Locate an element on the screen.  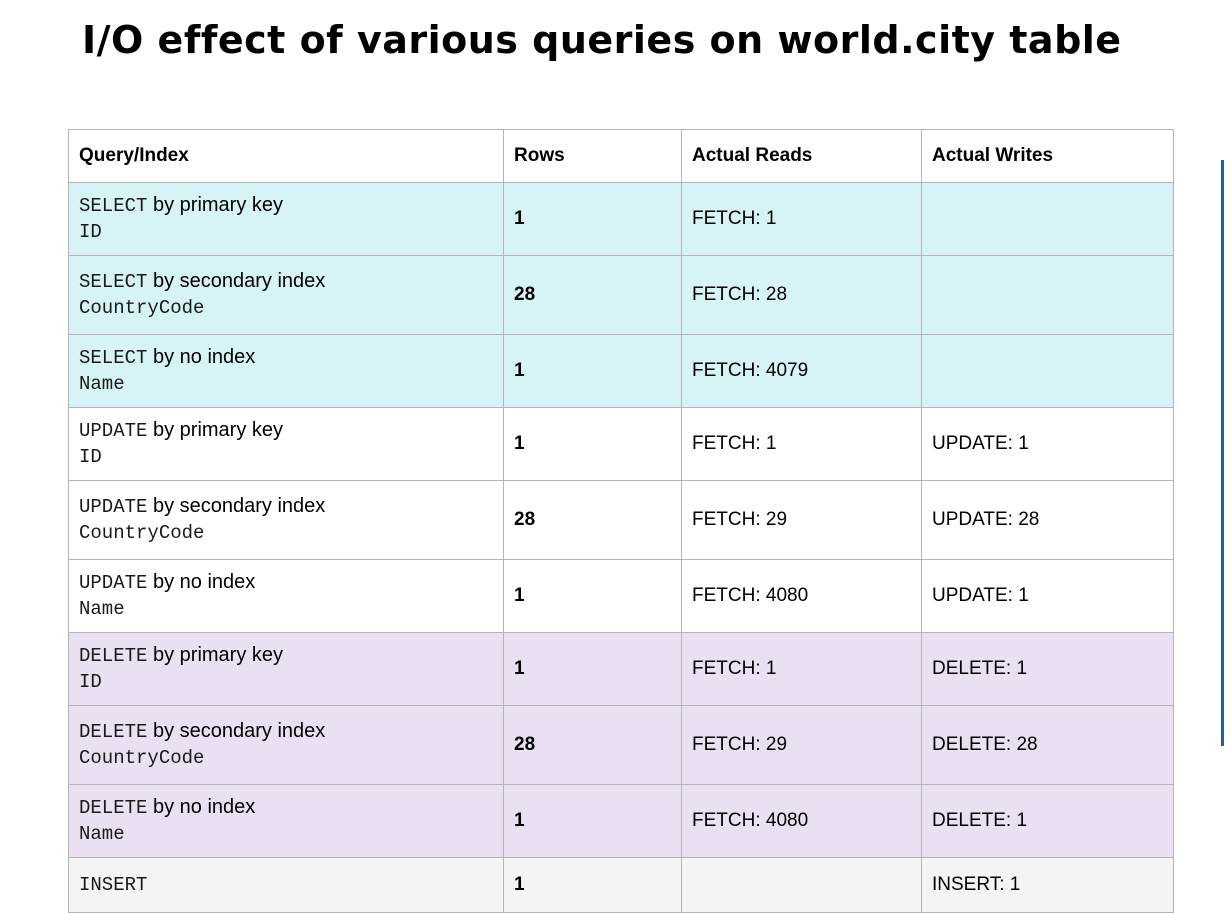
scroll-edge-indicator is located at coordinates (1222, 453).